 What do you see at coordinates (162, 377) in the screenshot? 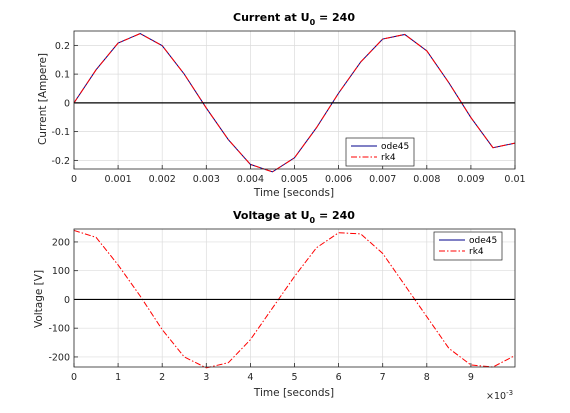
I see `voltage-chart-xtick-label: 2` at bounding box center [162, 377].